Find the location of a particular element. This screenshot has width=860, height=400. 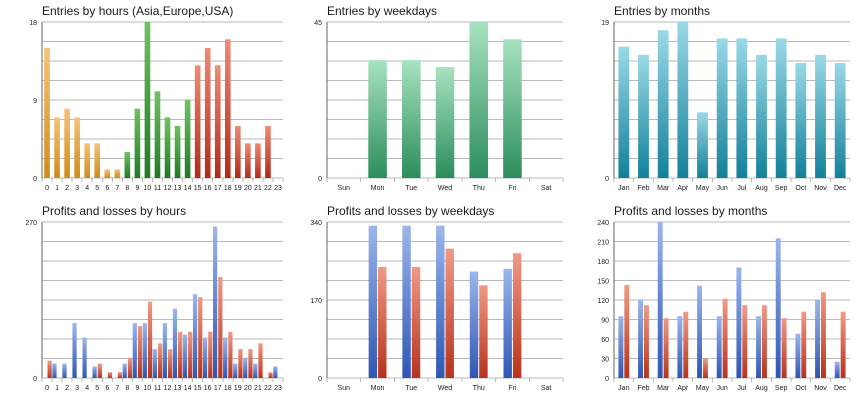

x-tick-label: Jul is located at coordinates (741, 188).